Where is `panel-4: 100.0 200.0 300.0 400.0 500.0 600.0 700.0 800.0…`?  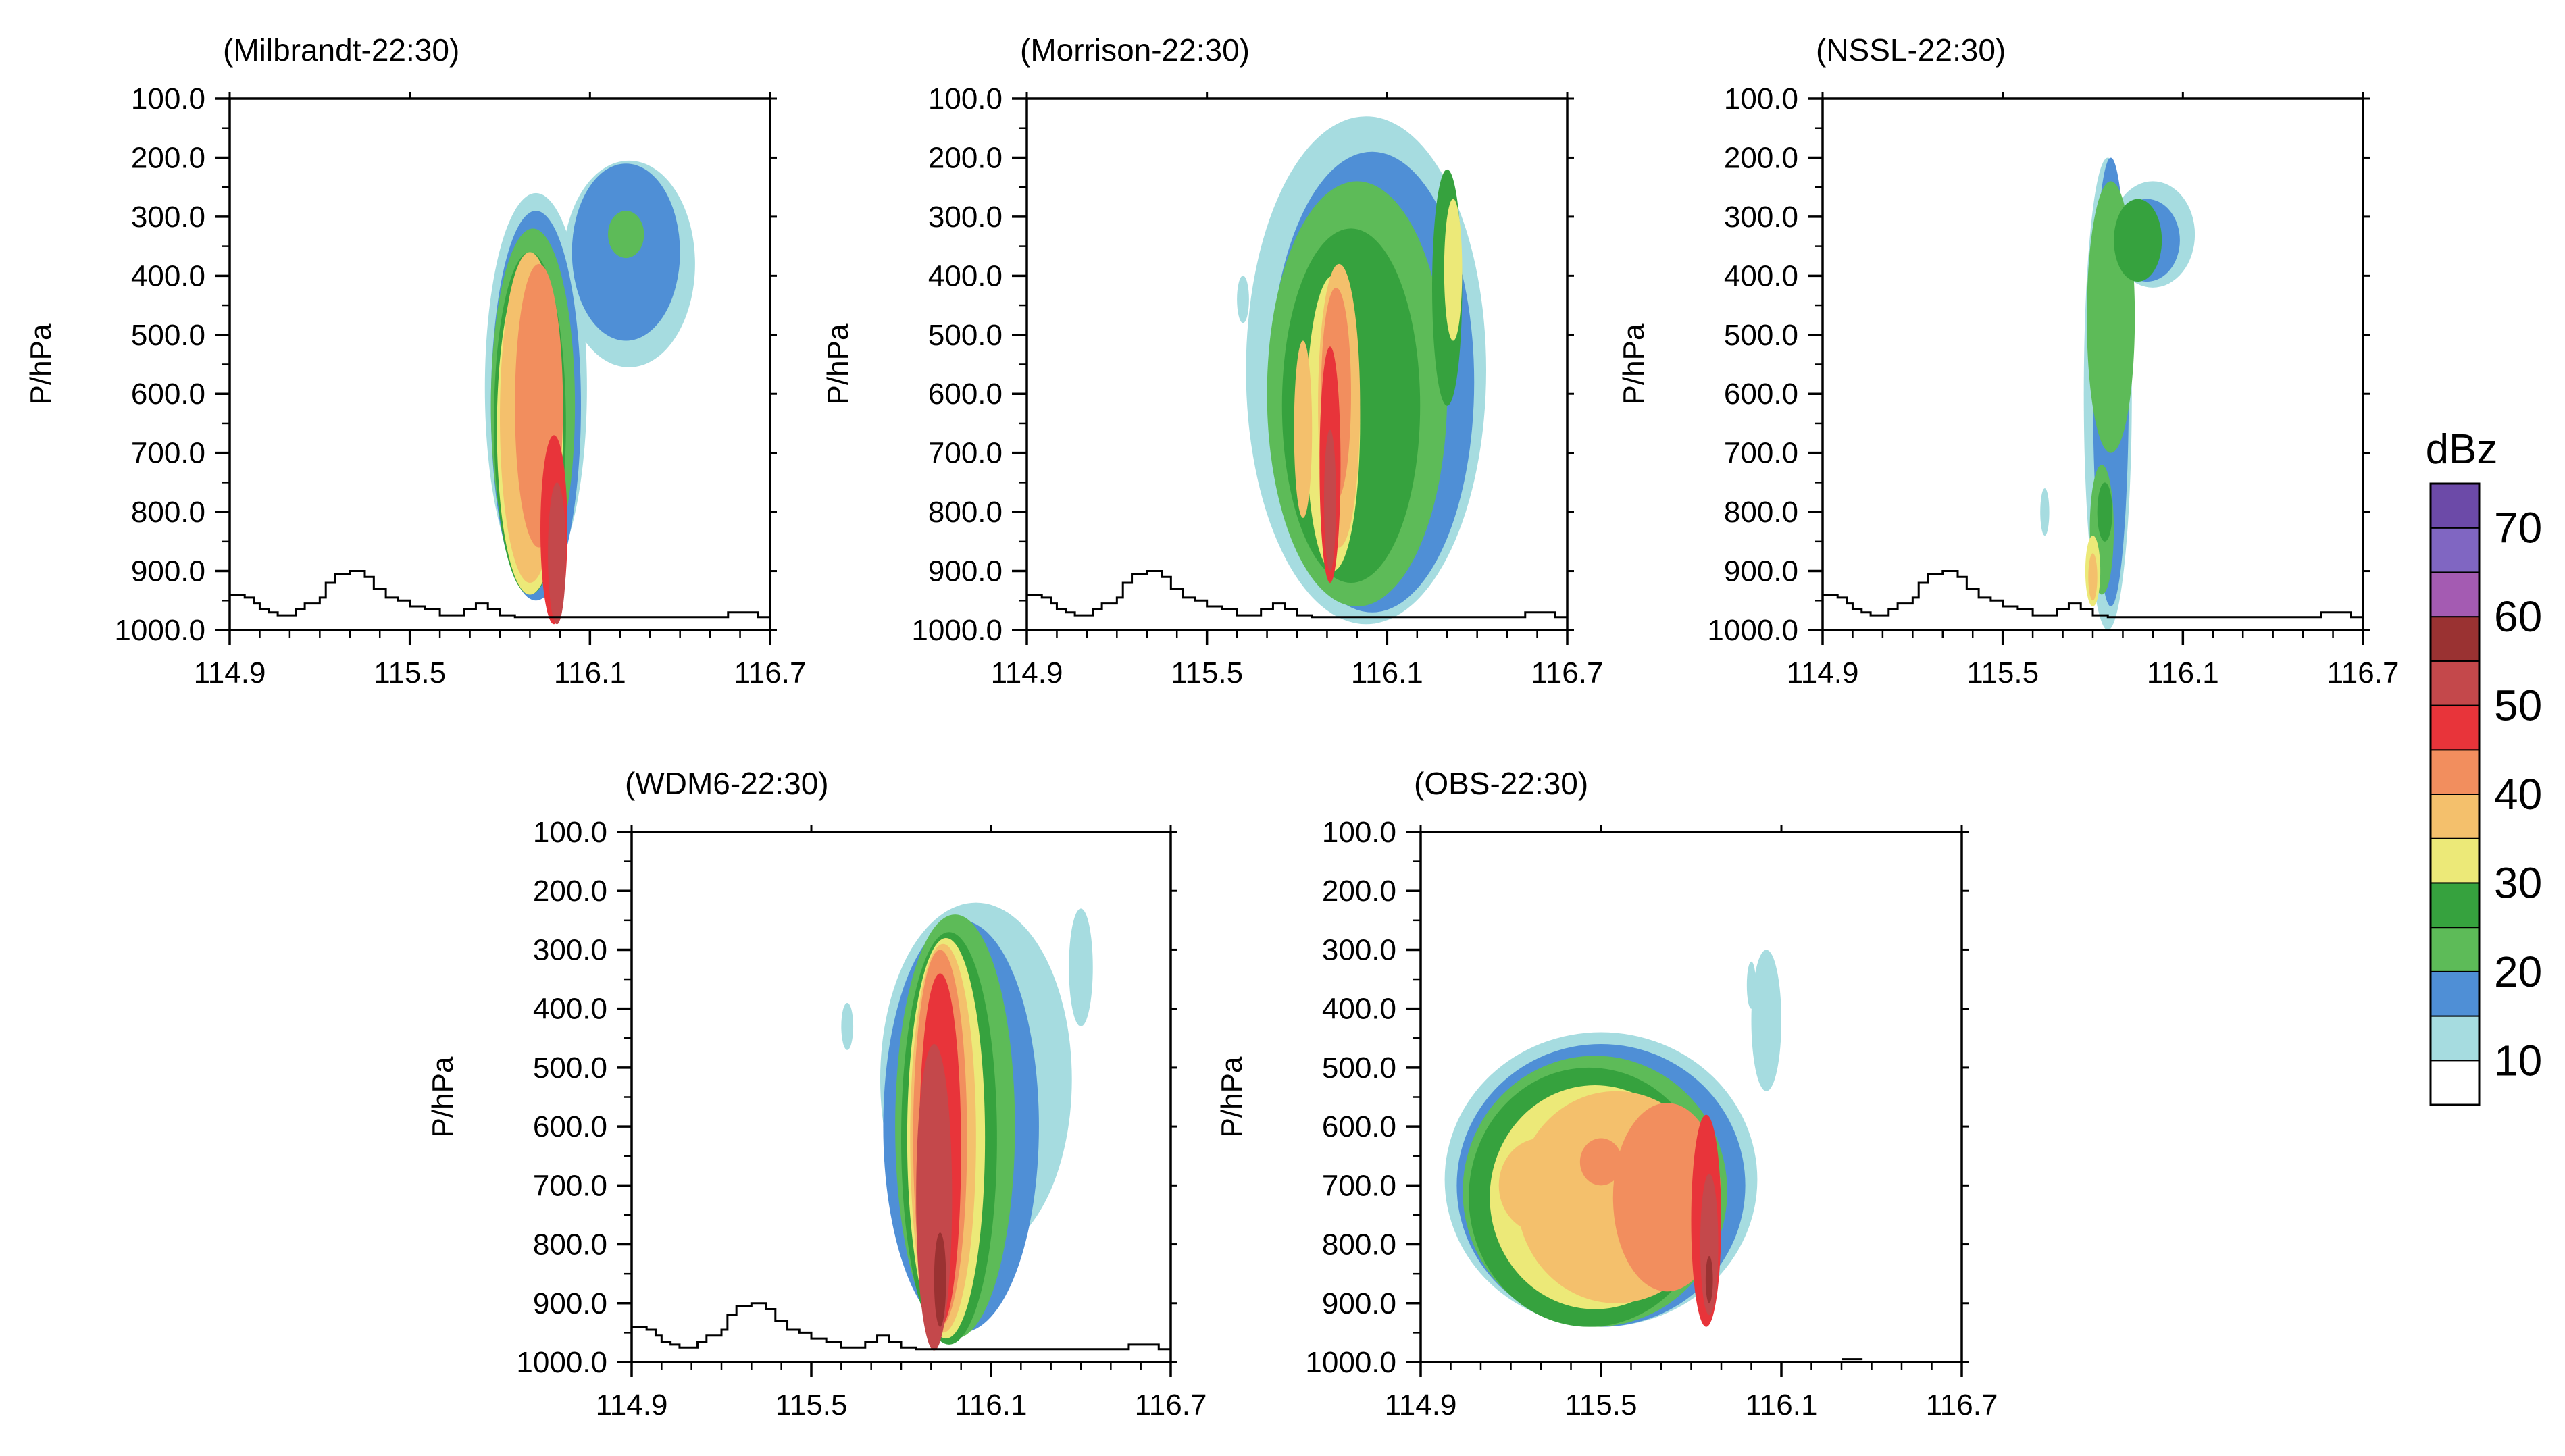
panel-4: 100.0 200.0 300.0 400.0 500.0 600.0 700.0 800.0… is located at coordinates (1607, 1094).